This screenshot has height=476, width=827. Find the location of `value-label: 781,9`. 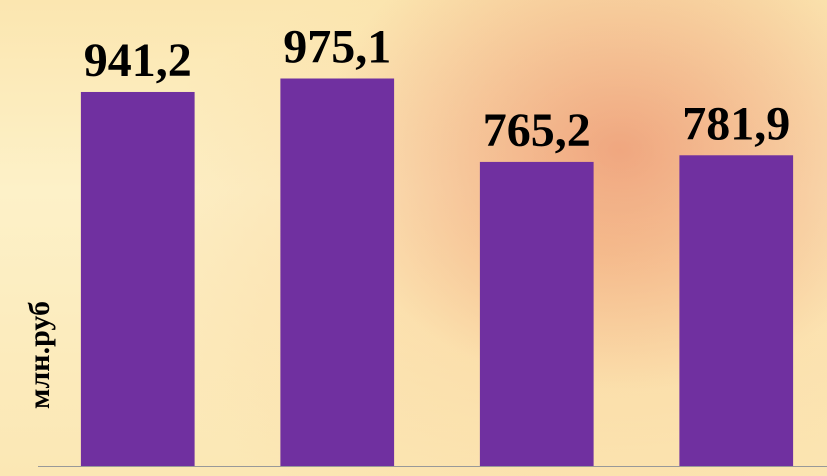

value-label: 781,9 is located at coordinates (736, 123).